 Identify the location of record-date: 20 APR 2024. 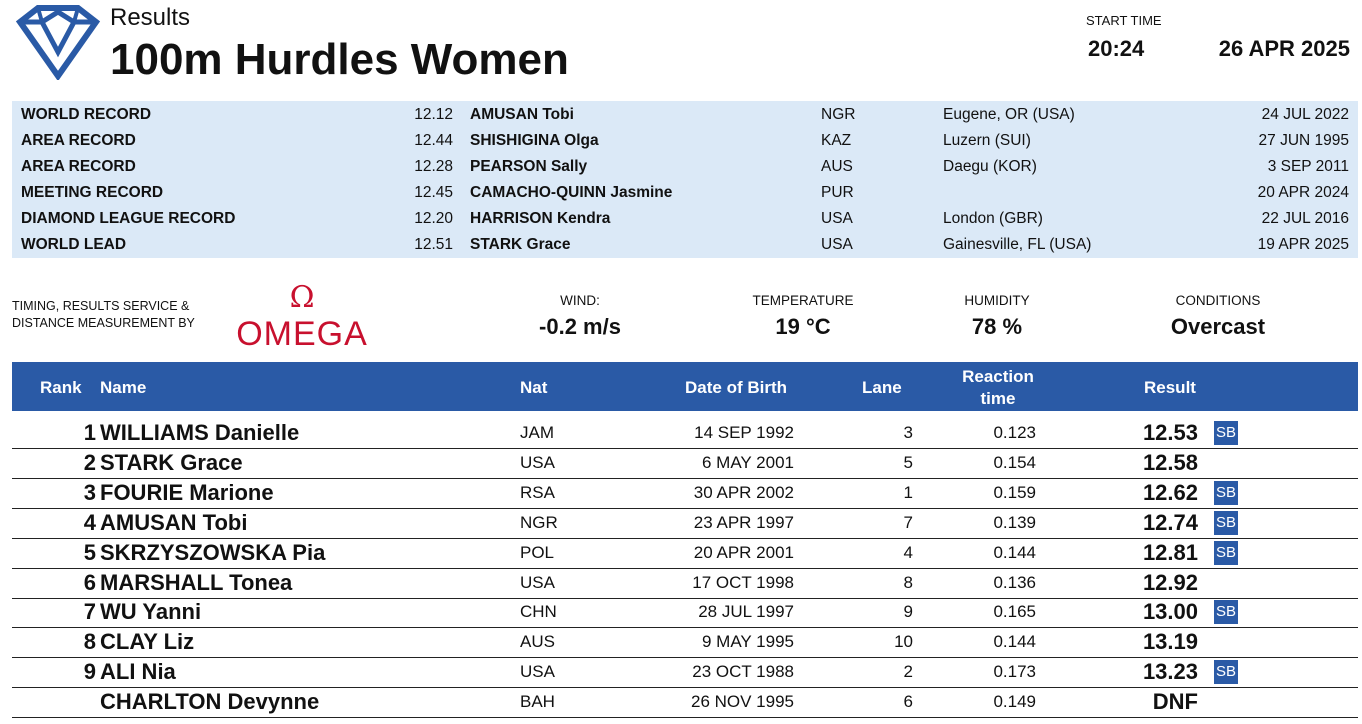
(1303, 192).